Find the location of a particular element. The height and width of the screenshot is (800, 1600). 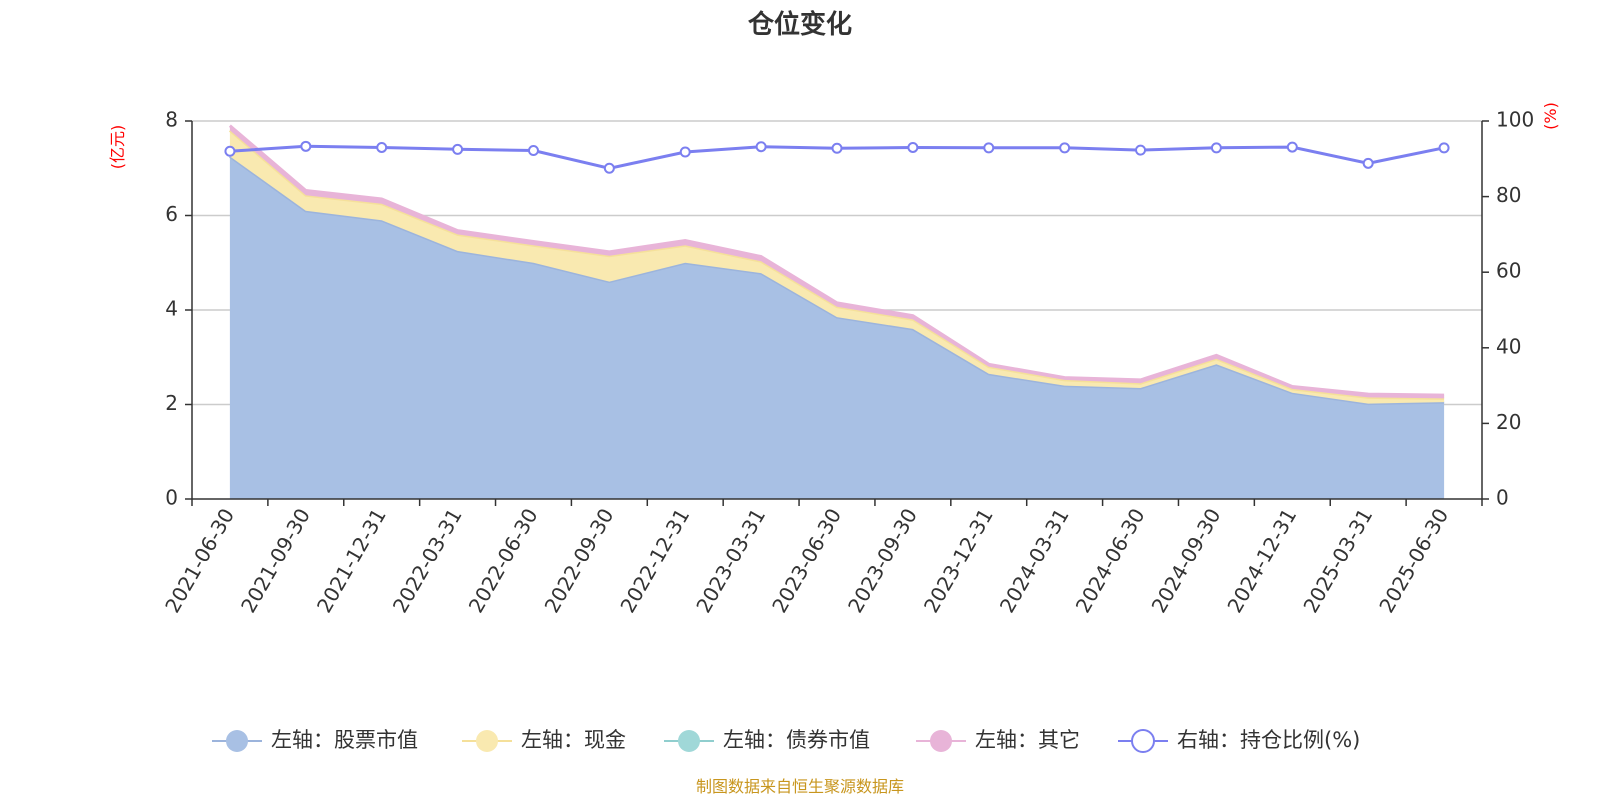

x-tick-label: 2023-12-31 is located at coordinates (958, 560).